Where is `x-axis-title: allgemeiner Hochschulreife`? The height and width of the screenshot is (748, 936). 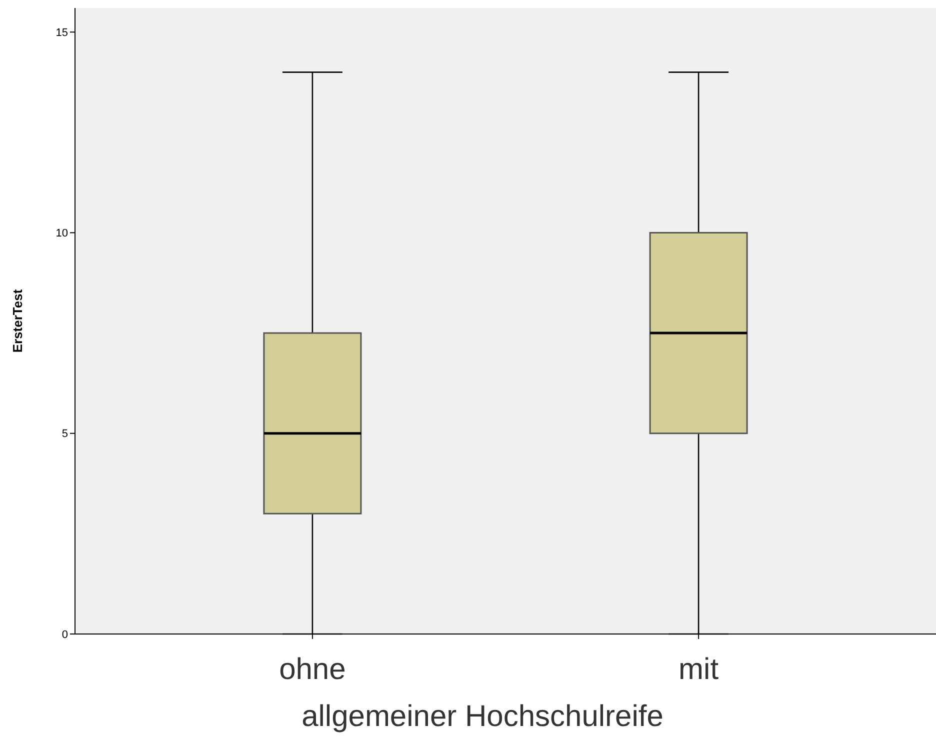 x-axis-title: allgemeiner Hochschulreife is located at coordinates (483, 716).